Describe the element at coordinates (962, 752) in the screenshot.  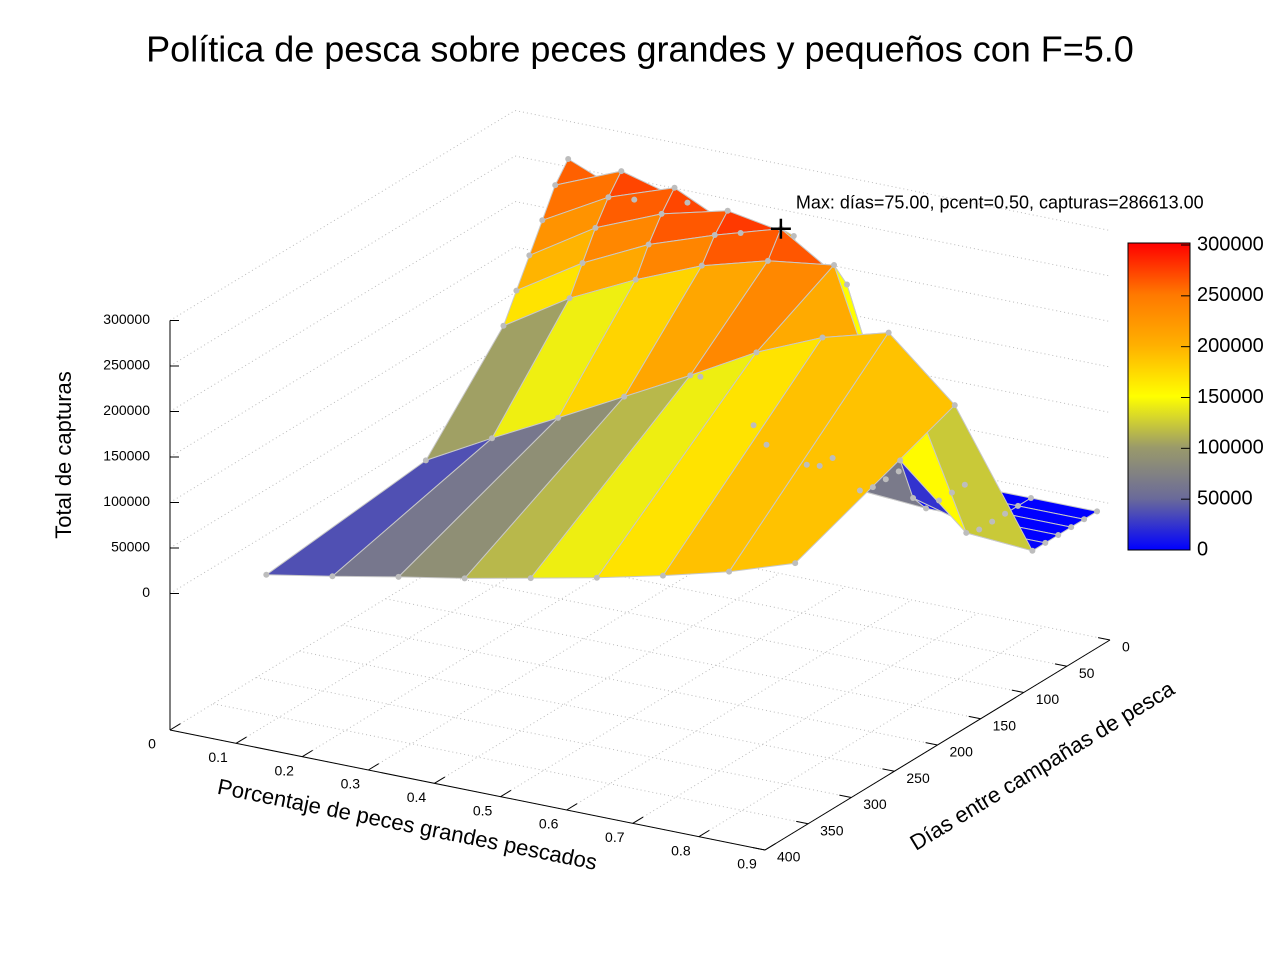
I see `y-tick-label: 200` at that location.